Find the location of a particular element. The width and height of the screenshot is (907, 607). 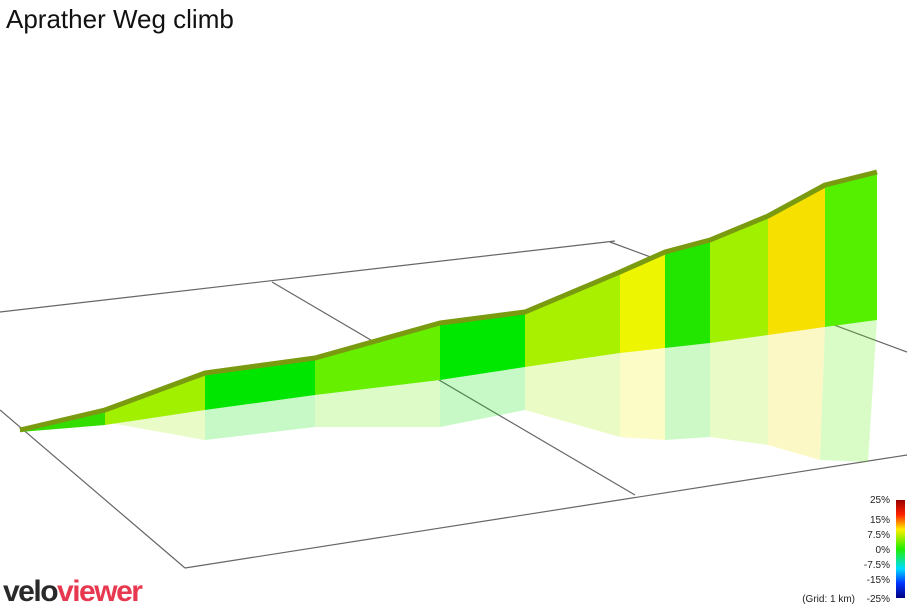

logo-part: viewer is located at coordinates (100, 591).